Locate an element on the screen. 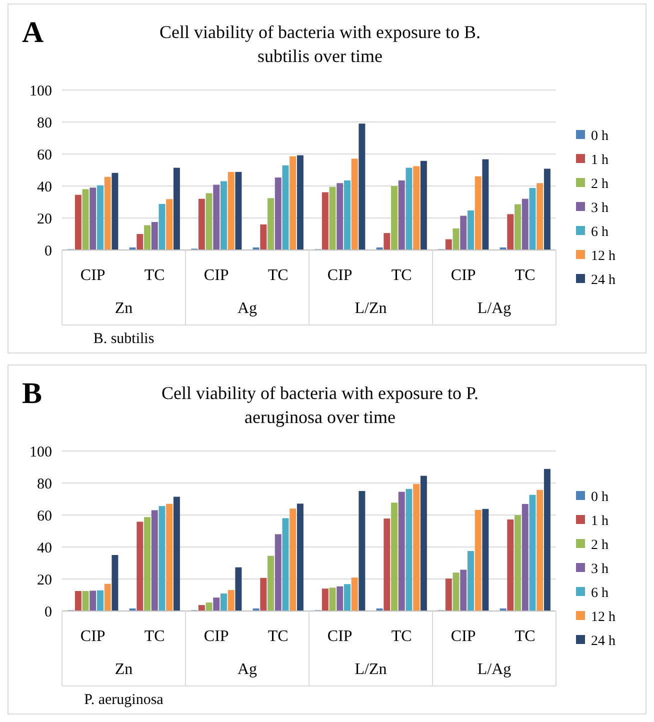 The height and width of the screenshot is (722, 654). x-axis-title: B. subtilis is located at coordinates (123, 339).